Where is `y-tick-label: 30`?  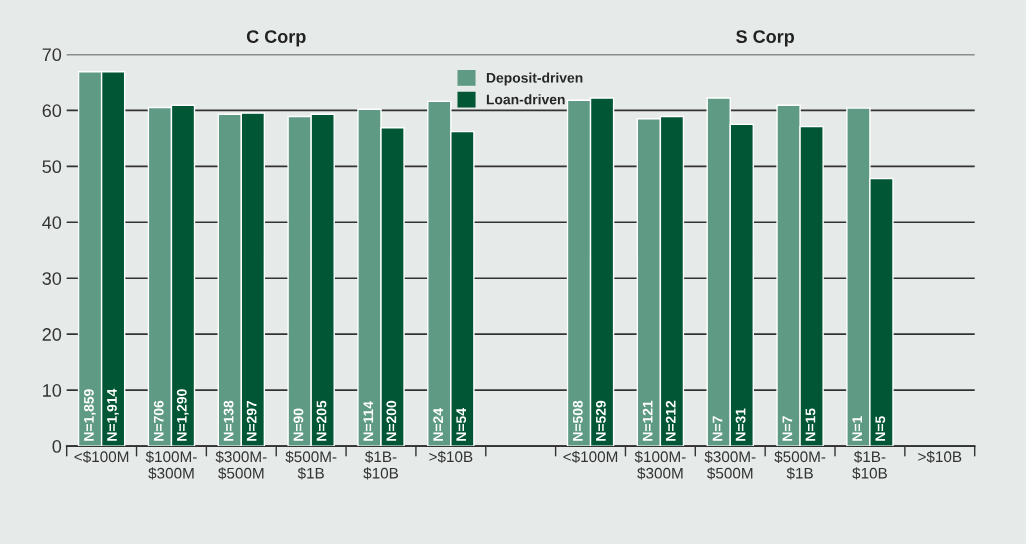
y-tick-label: 30 is located at coordinates (52, 278).